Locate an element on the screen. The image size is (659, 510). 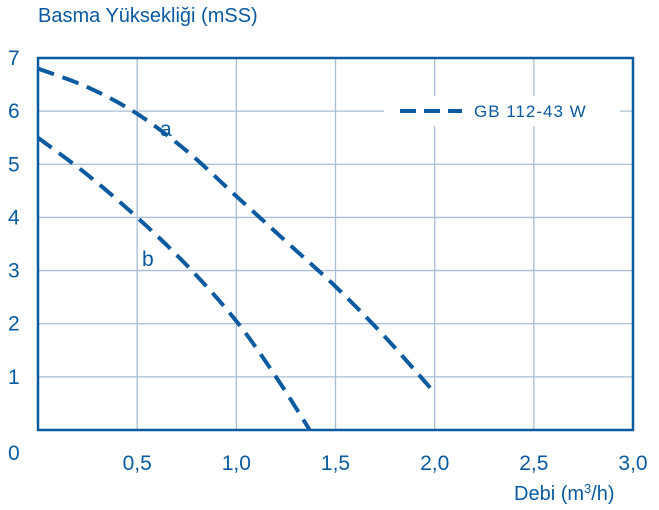
origin-tick-label: 0 is located at coordinates (14, 453).